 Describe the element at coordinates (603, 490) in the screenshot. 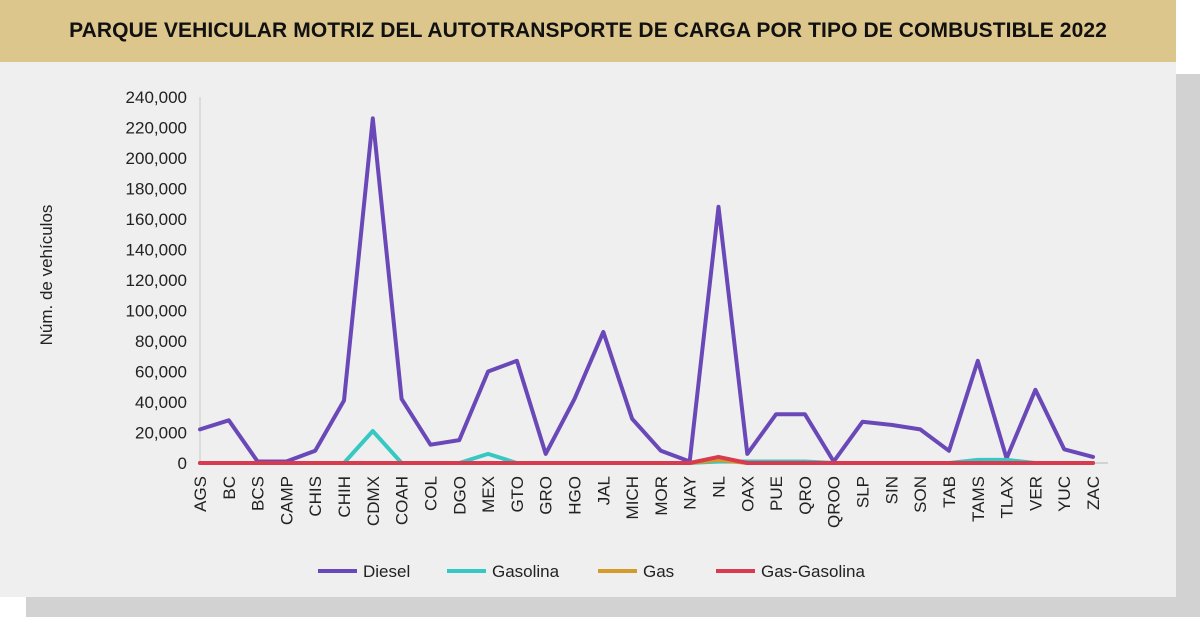

I see `x-tick-label: JAL` at that location.